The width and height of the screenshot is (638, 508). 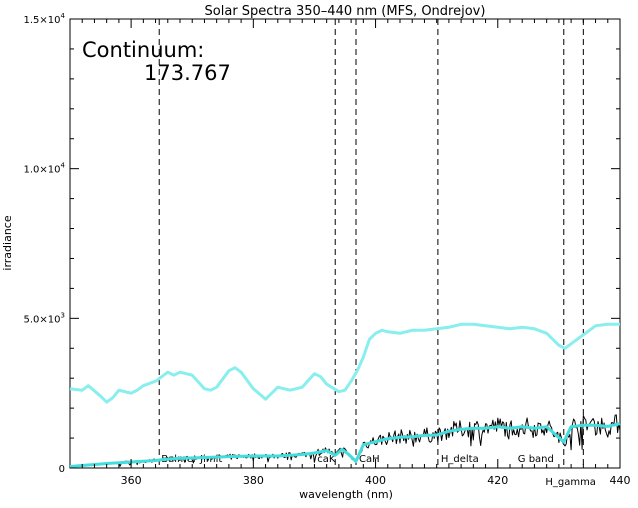 I want to click on y-tick-label: 0, so click(x=62, y=469).